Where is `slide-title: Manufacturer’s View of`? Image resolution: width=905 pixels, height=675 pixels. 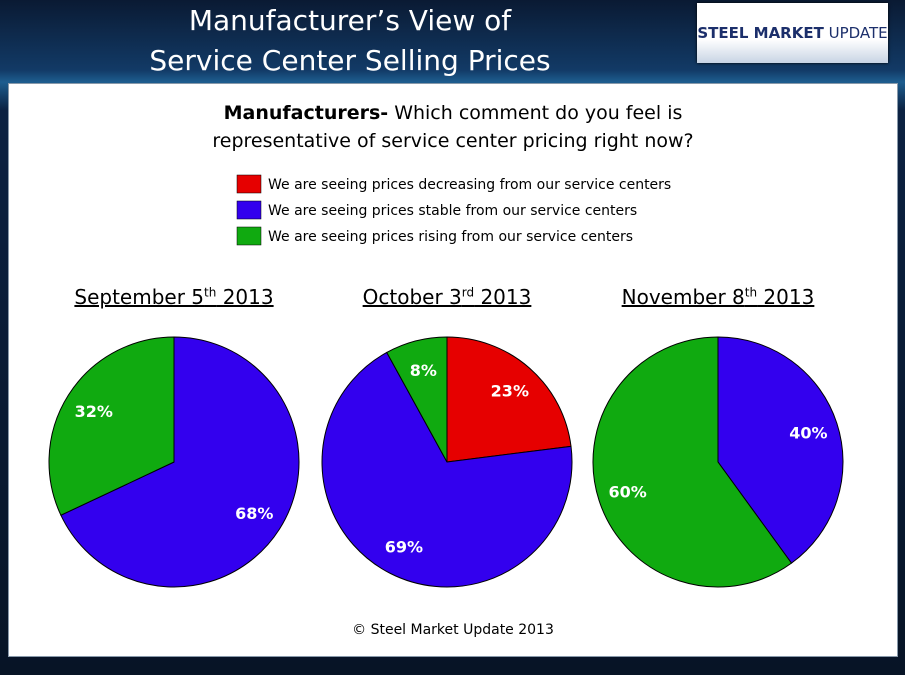
slide-title: Manufacturer’s View of is located at coordinates (350, 20).